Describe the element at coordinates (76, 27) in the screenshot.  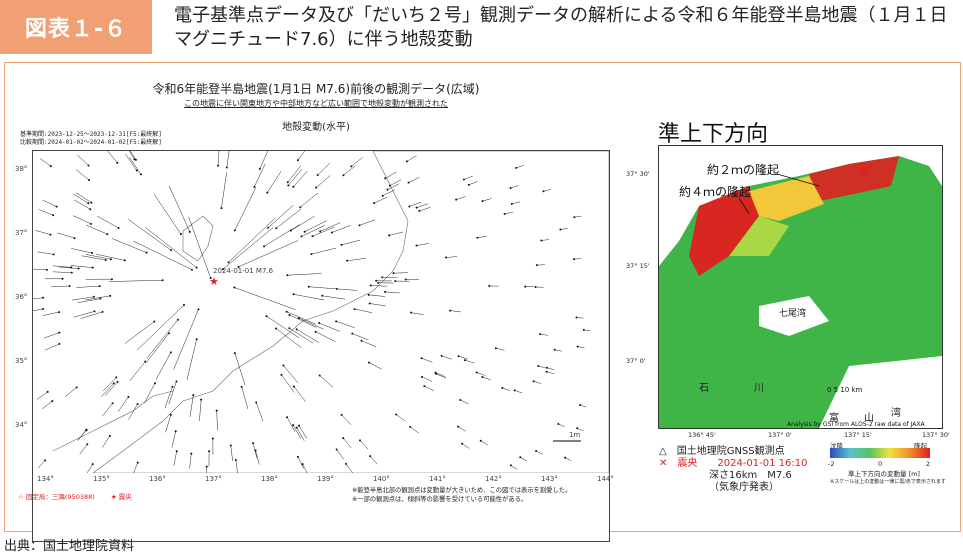
I see `figure-badge: 図表１-６` at that location.